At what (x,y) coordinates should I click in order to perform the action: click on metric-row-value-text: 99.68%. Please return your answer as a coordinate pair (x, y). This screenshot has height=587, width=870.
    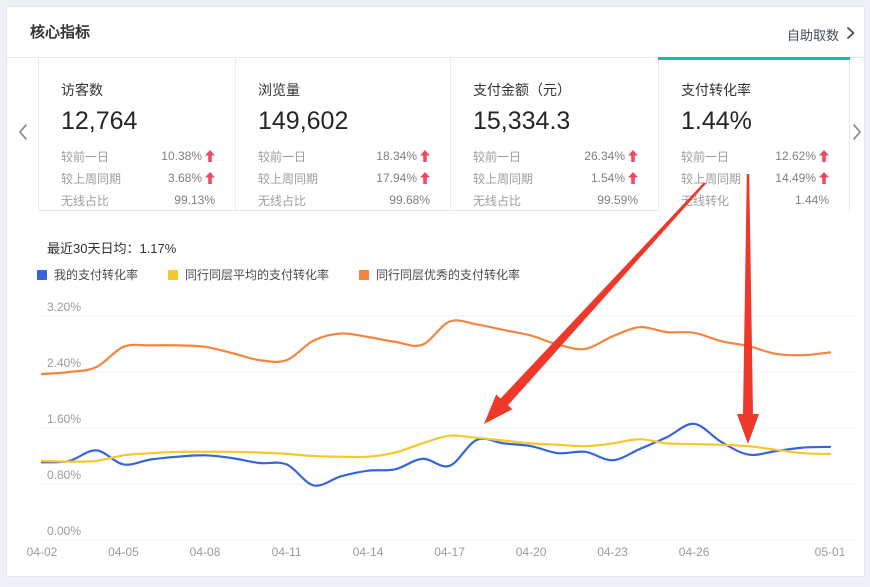
    Looking at the image, I should click on (409, 200).